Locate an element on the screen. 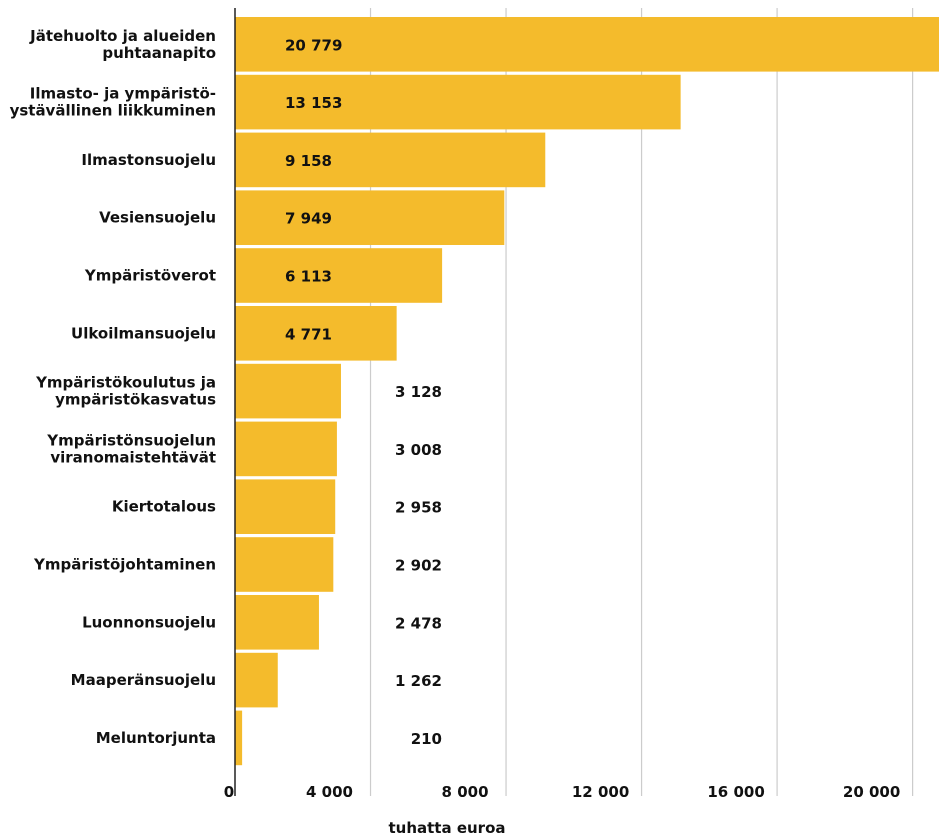  category-label: Vesiensuojelu is located at coordinates (157, 218).